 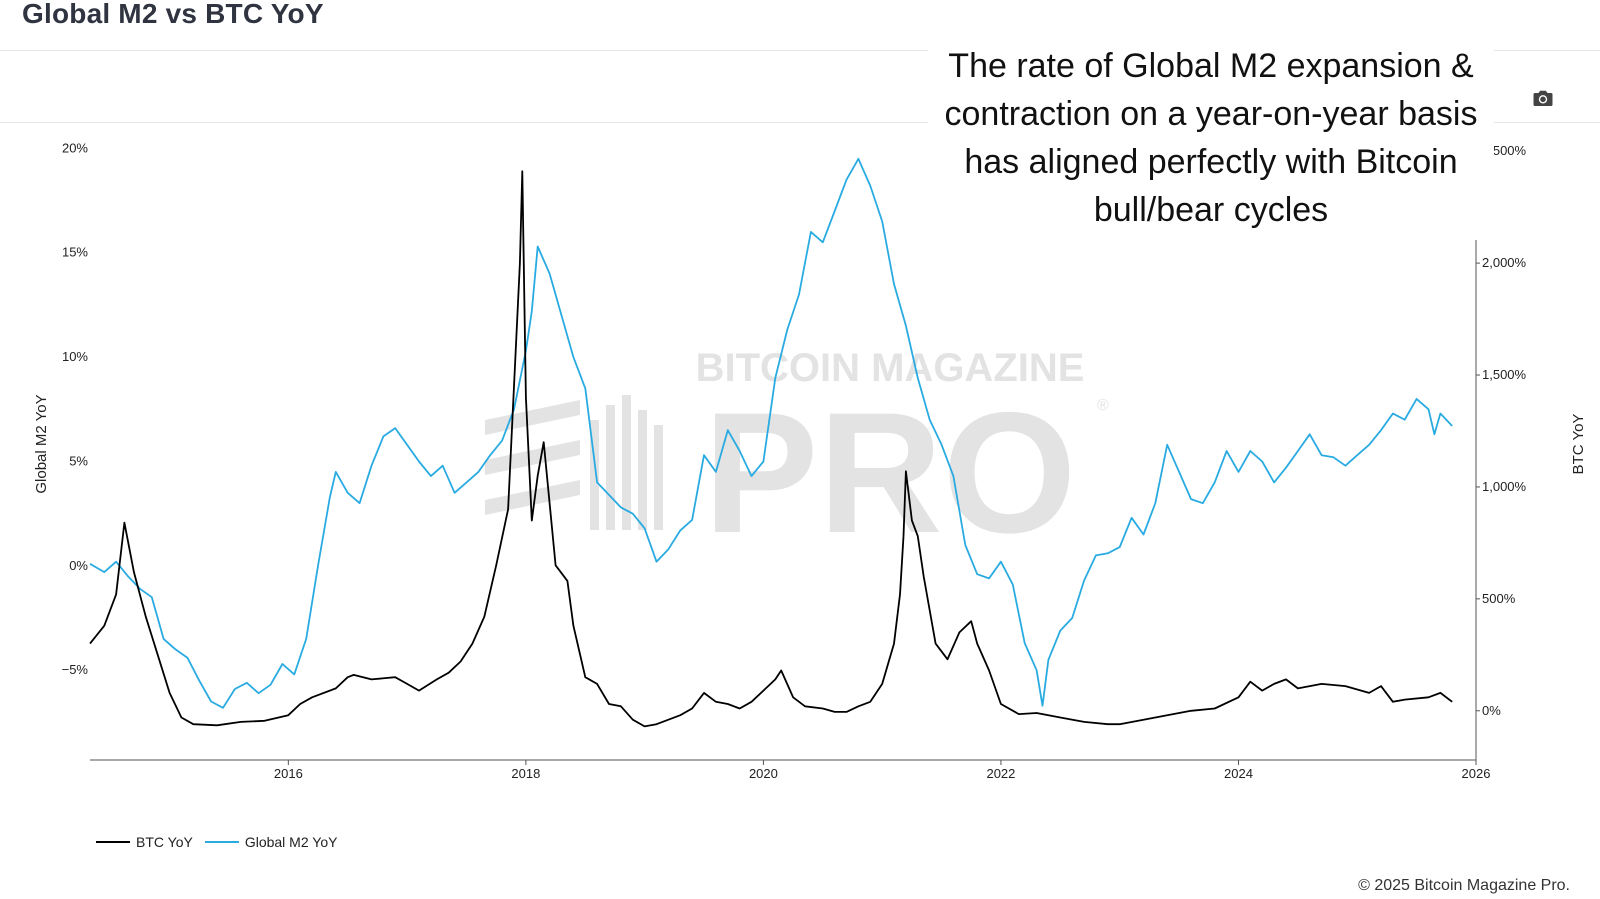 I want to click on y-right-tick-label: 0%, so click(x=1491, y=710).